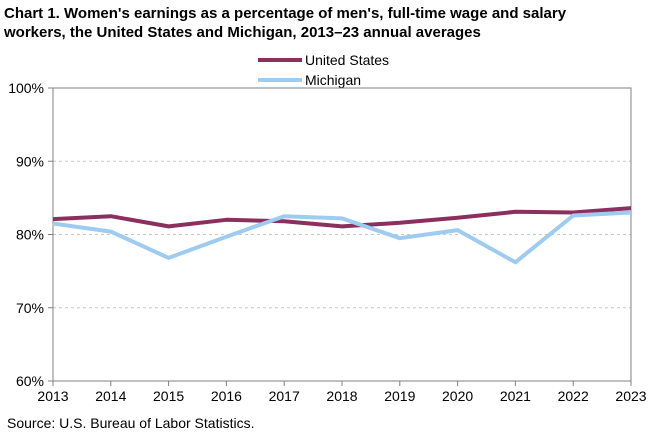  What do you see at coordinates (399, 396) in the screenshot?
I see `x-tick-label: 2019` at bounding box center [399, 396].